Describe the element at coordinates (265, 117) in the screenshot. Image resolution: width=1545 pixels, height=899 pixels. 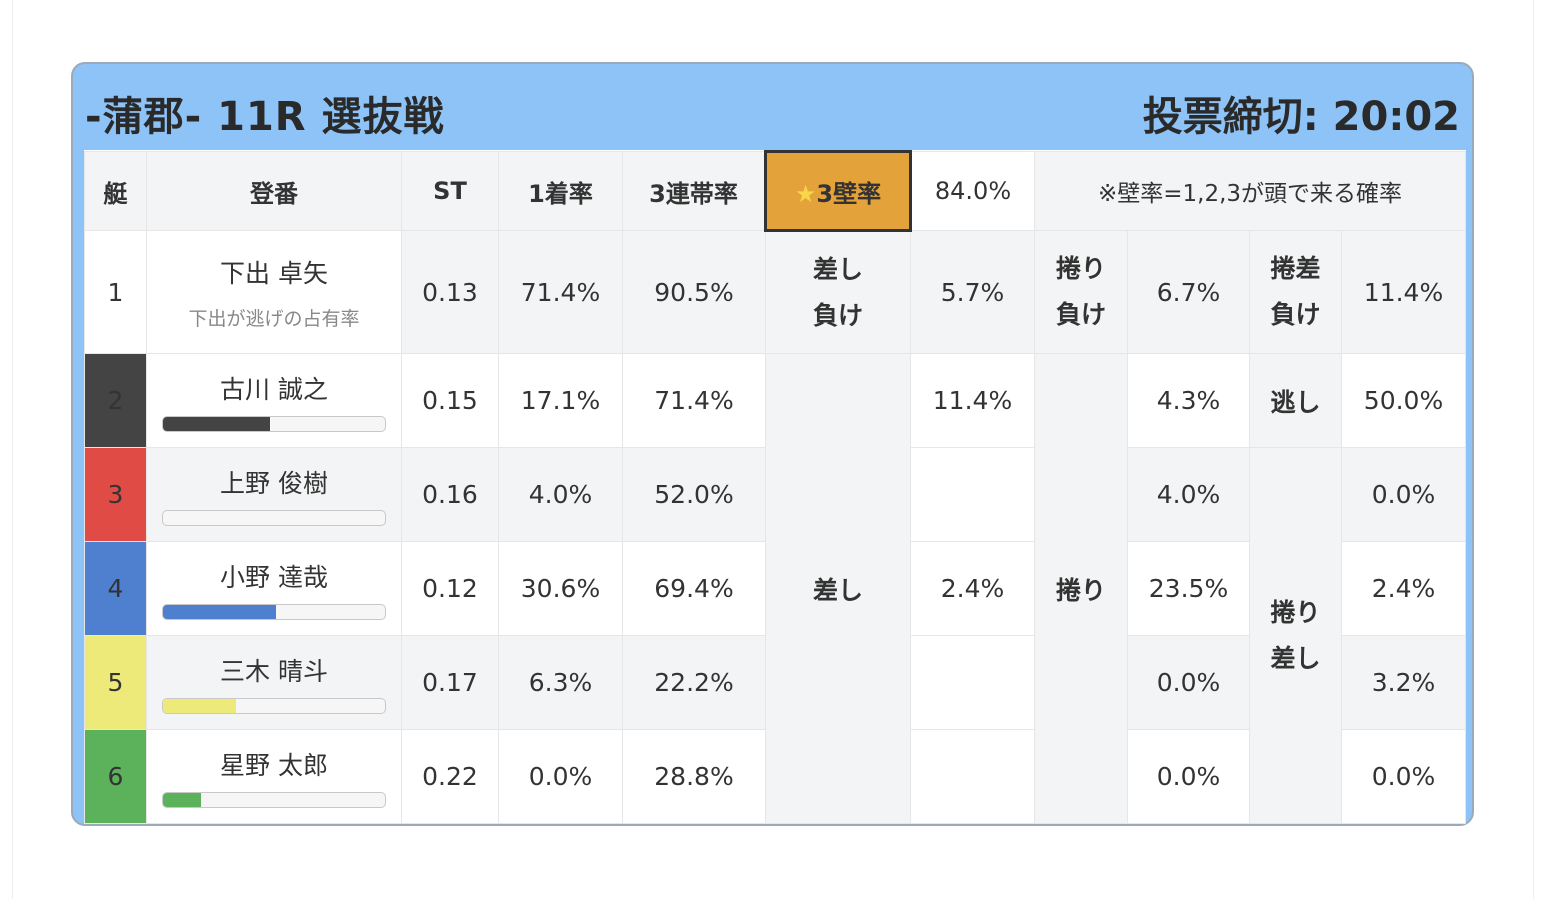
I see `race-title: -蒲郡- 11R 選抜戦` at that location.